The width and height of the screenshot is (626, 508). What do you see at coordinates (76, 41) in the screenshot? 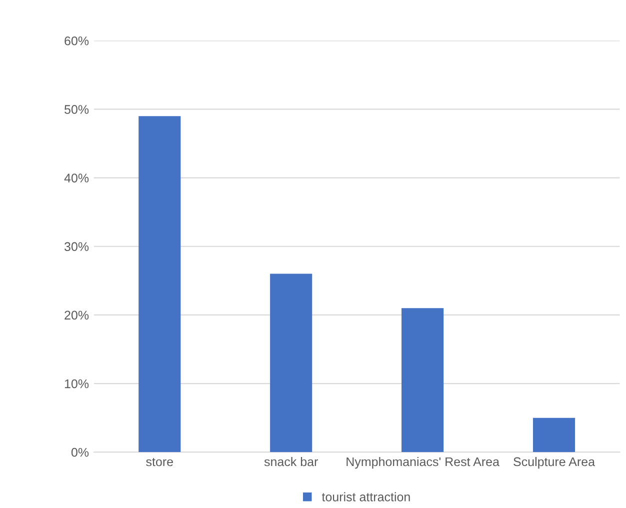
I see `y-tick-label: 60%` at bounding box center [76, 41].